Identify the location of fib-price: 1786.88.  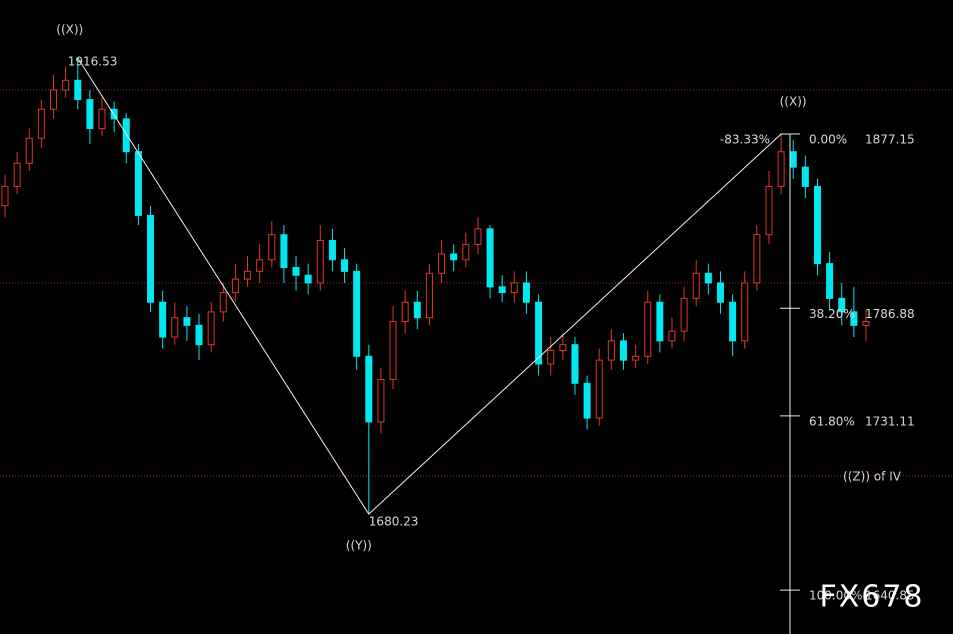
(890, 314).